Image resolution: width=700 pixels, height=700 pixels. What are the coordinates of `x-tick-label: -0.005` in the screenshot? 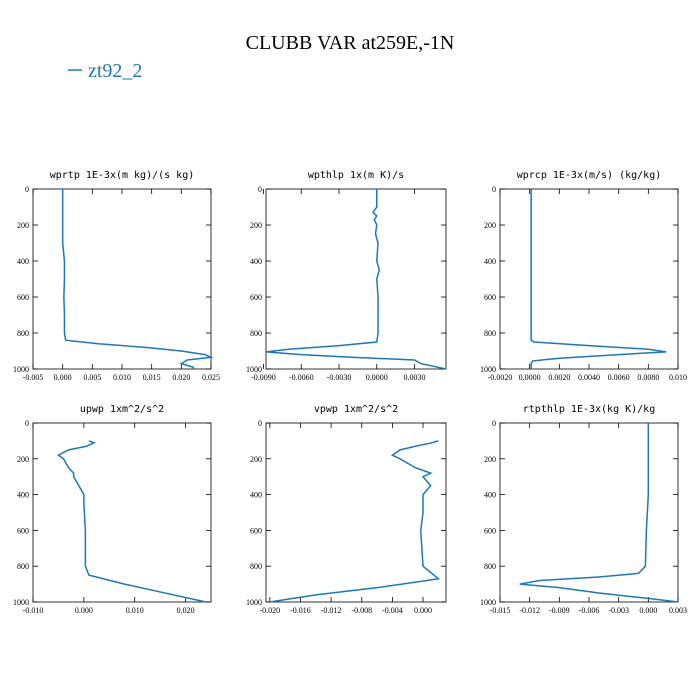 It's located at (33, 377).